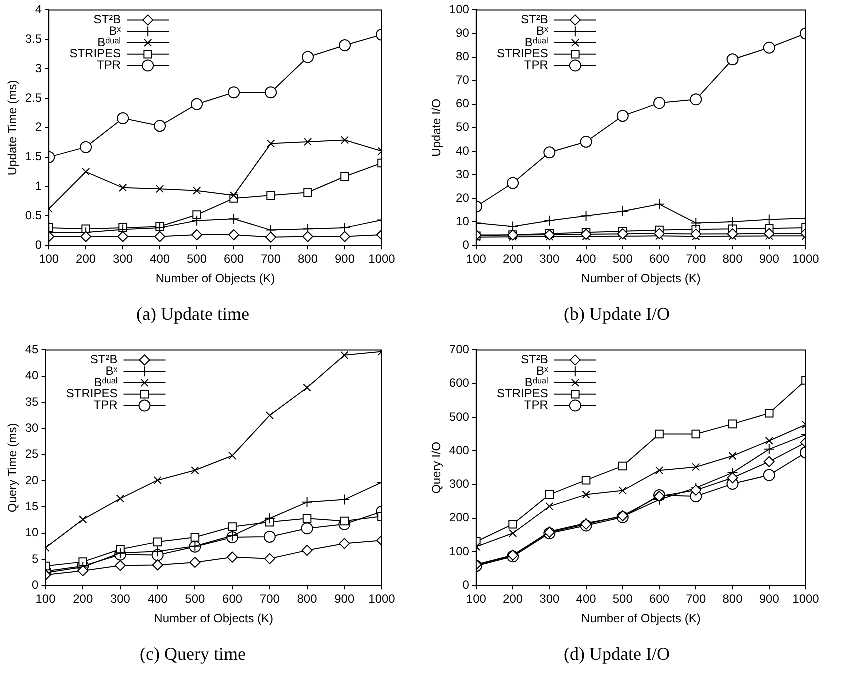 This screenshot has height=679, width=848. Describe the element at coordinates (463, 127) in the screenshot. I see `y-tick-label: 50` at that location.